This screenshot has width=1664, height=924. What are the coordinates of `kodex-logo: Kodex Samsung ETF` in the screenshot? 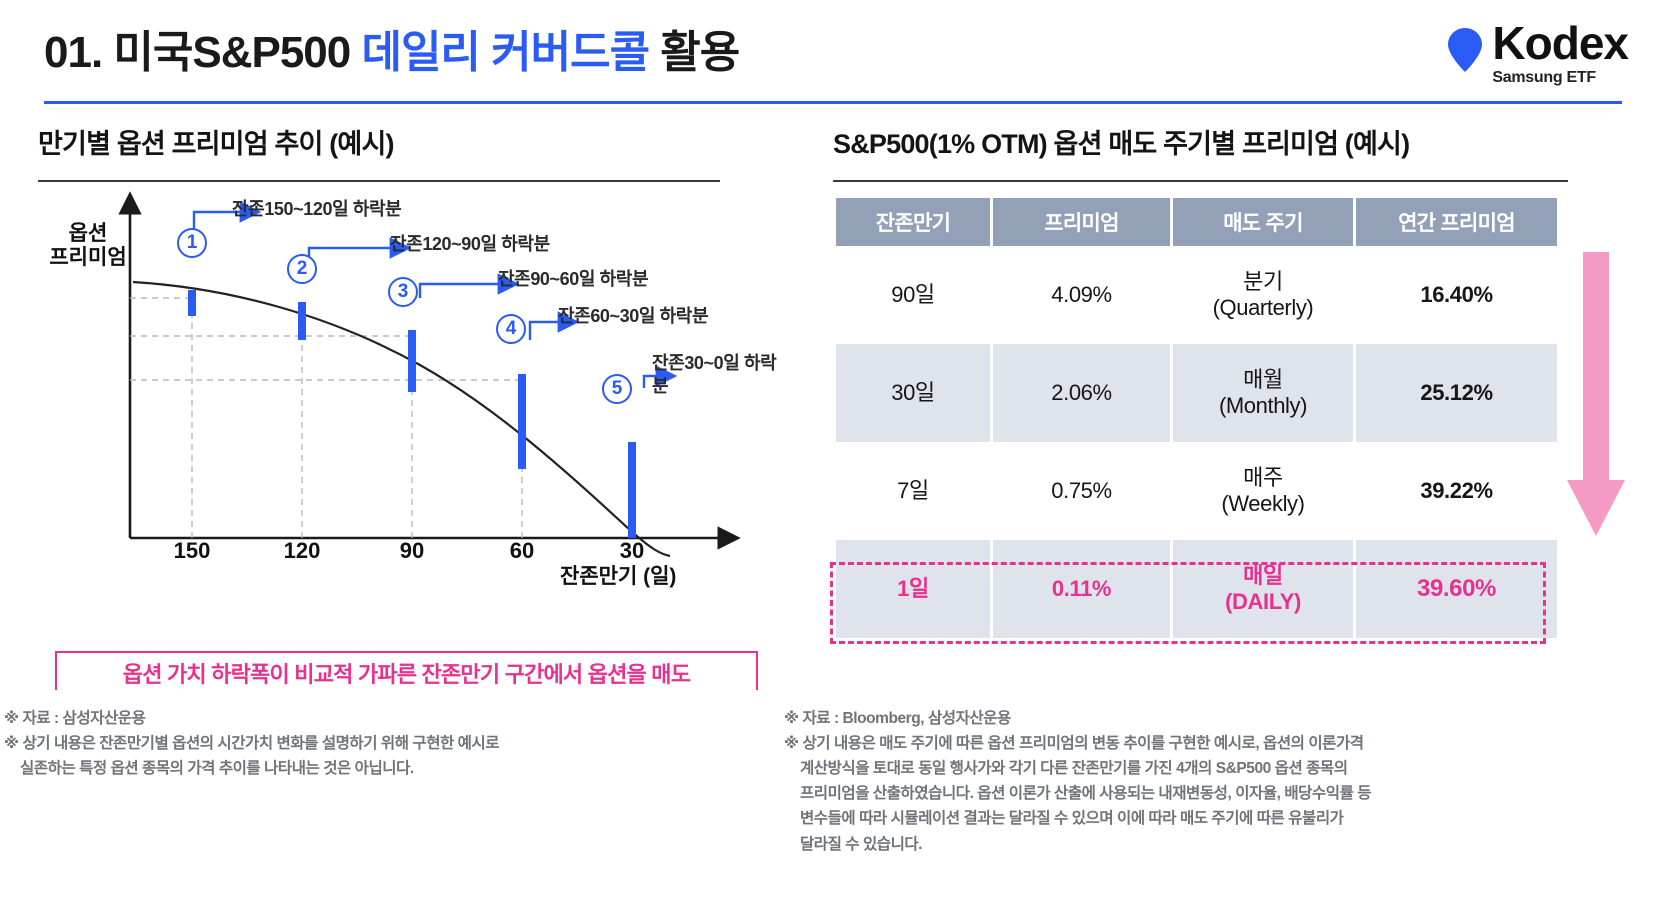 It's located at (1538, 52).